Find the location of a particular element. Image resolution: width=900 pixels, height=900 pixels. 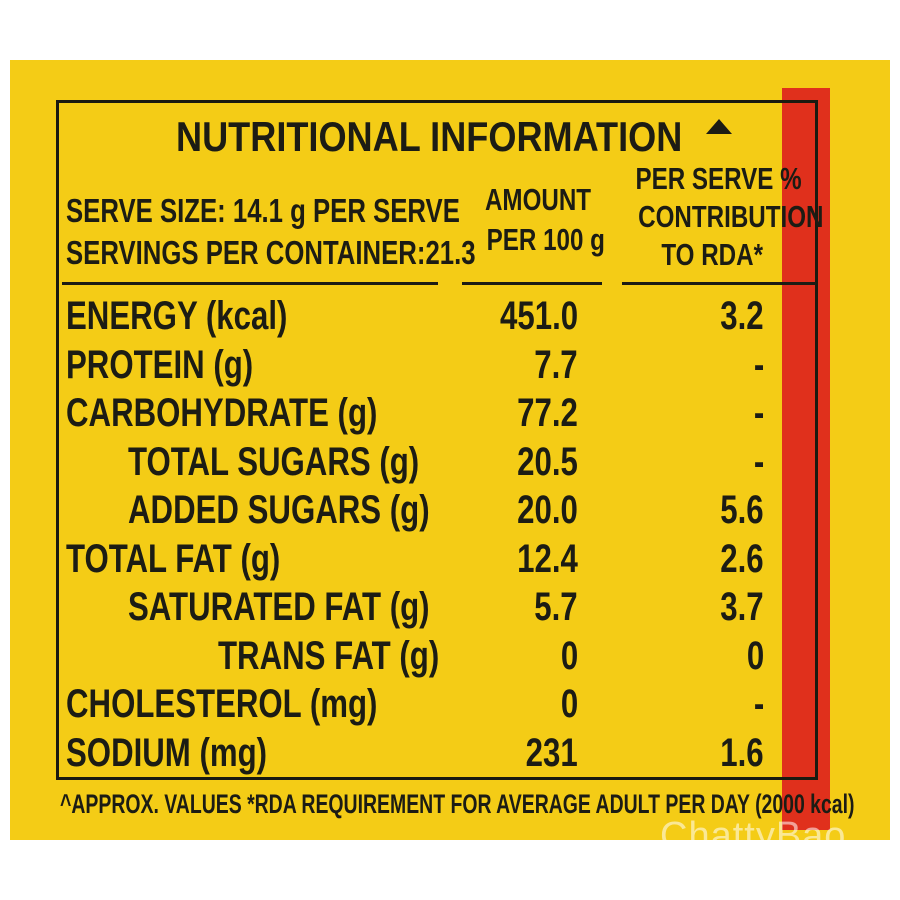

nutrient-rda: 5.6 is located at coordinates (736, 510).